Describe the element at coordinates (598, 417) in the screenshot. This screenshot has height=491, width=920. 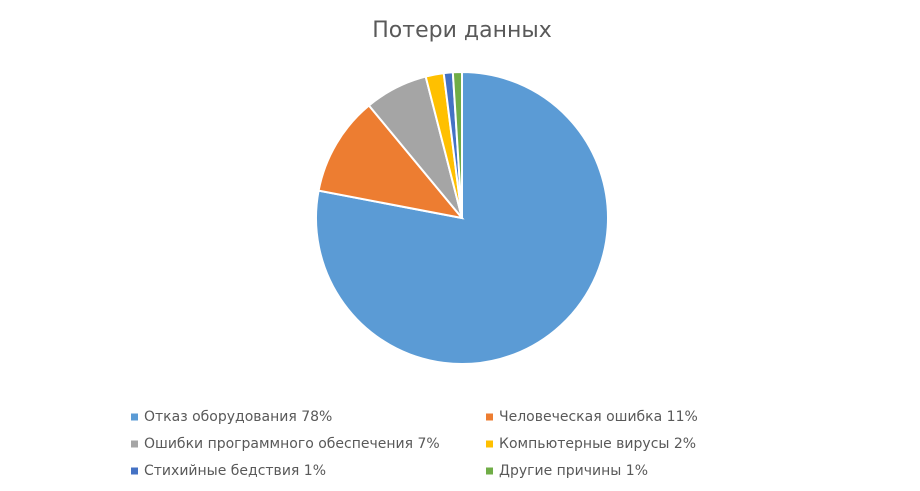
I see `legend-label: Человеческая ошибка 11%` at that location.